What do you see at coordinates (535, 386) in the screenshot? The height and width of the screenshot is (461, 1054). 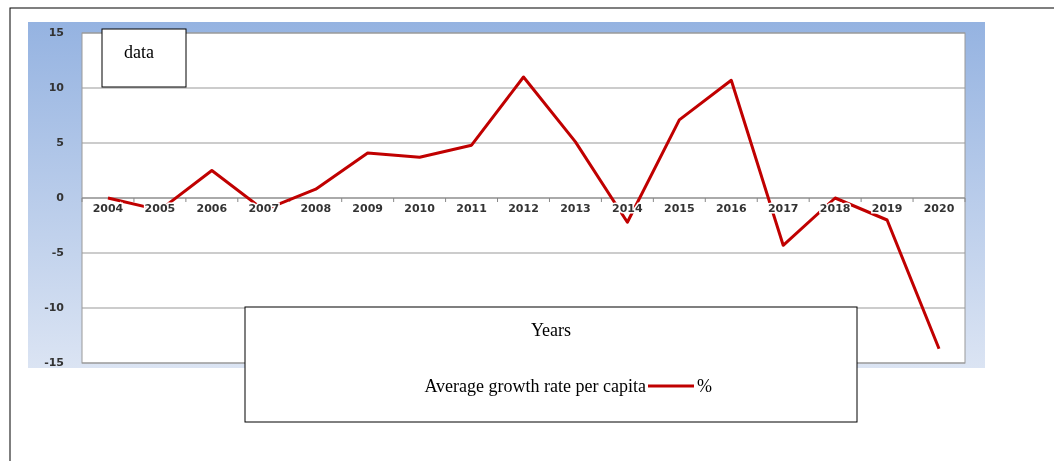 I see `legend-label: Average growth rate per capita` at bounding box center [535, 386].